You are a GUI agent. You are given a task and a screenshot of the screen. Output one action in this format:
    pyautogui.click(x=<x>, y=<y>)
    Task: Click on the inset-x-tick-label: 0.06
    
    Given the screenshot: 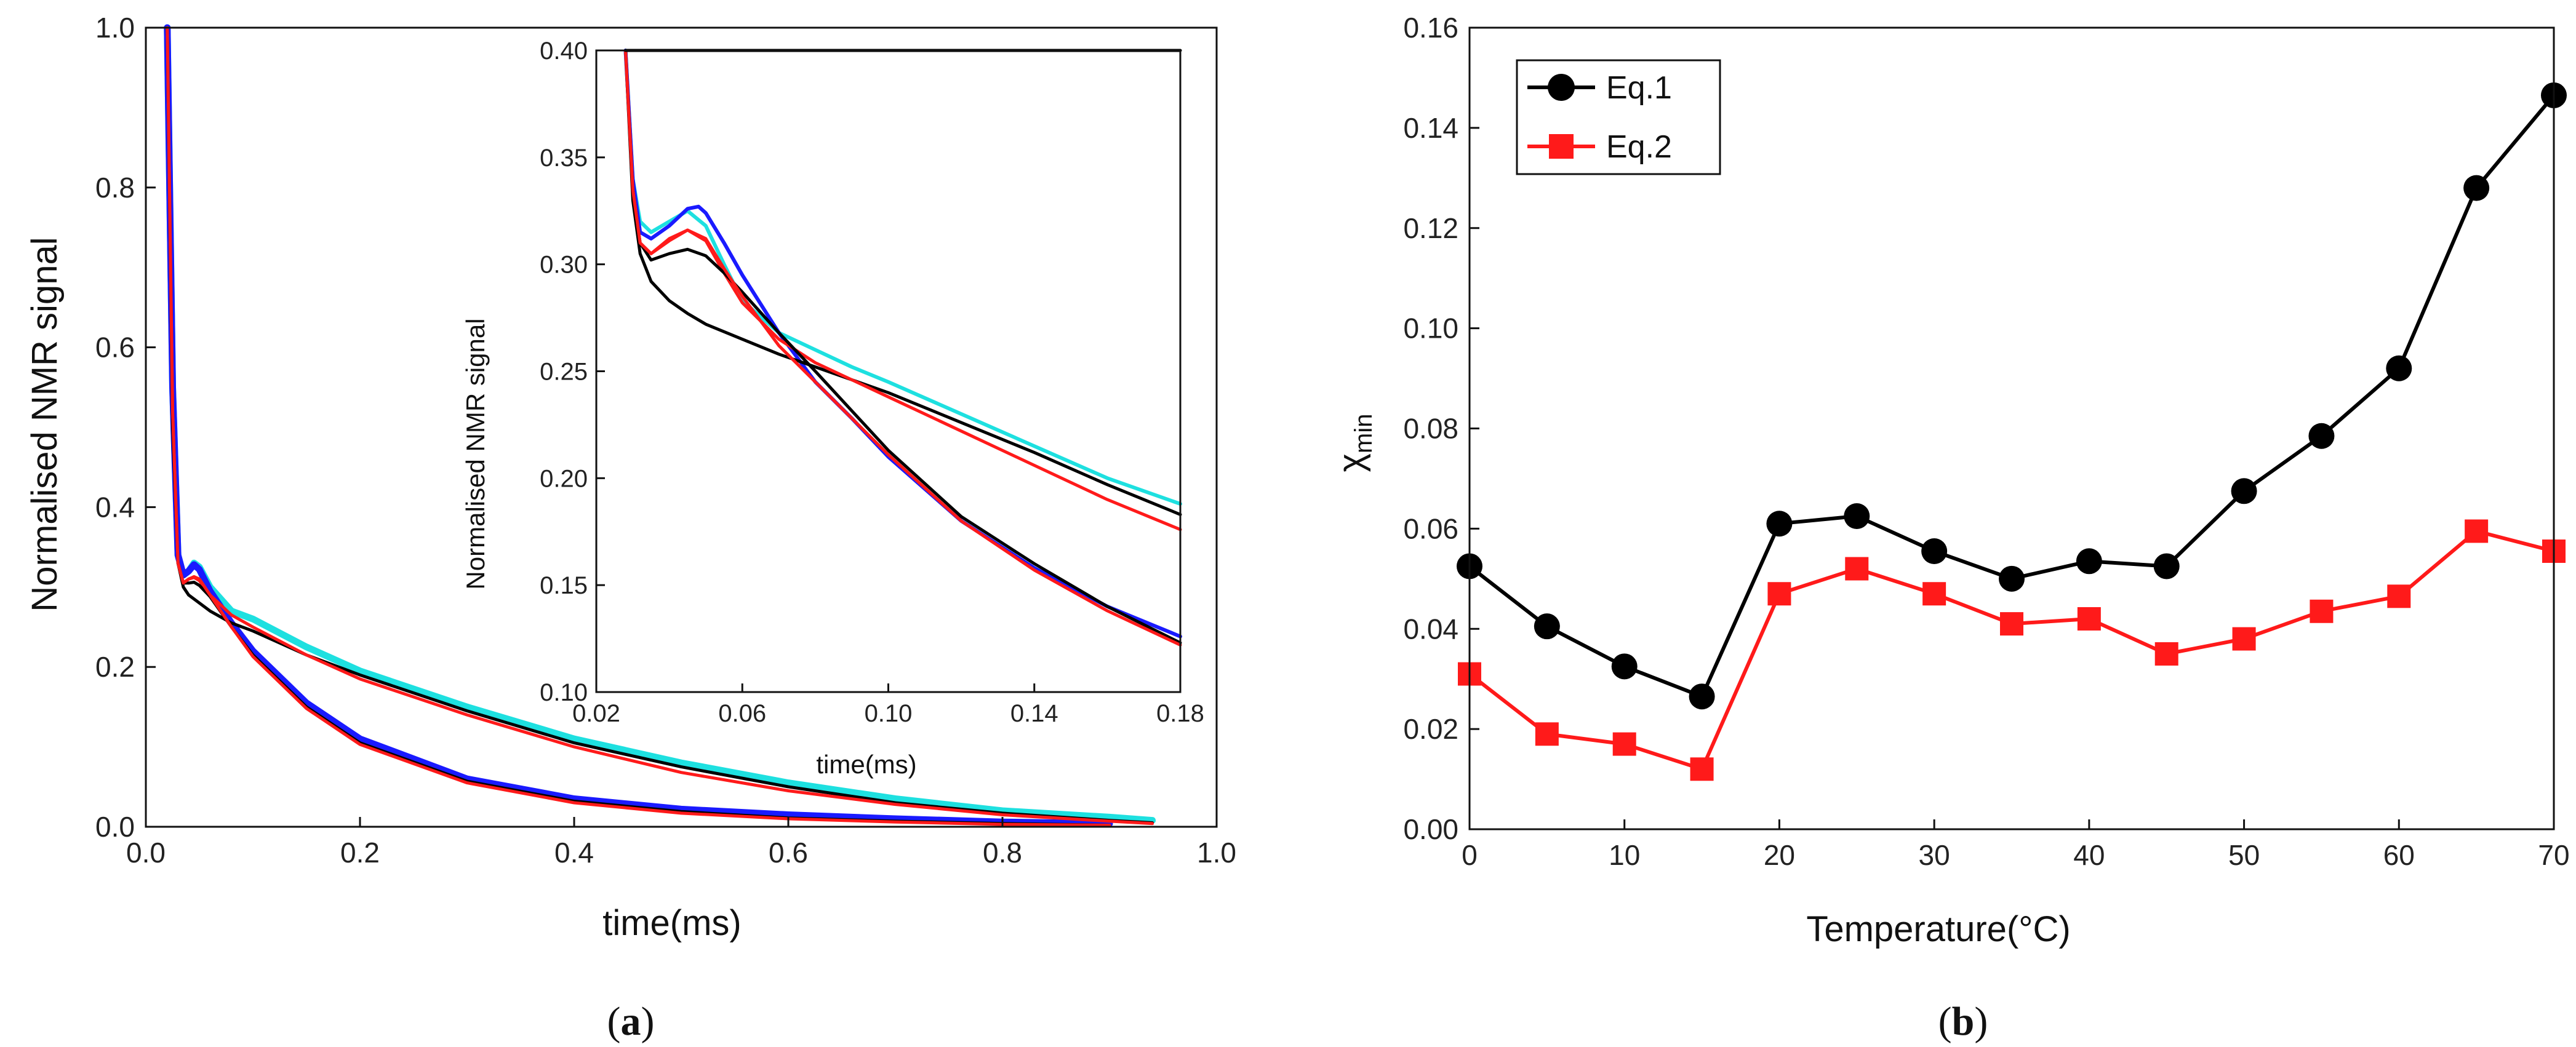 What is the action you would take?
    pyautogui.click(x=742, y=713)
    